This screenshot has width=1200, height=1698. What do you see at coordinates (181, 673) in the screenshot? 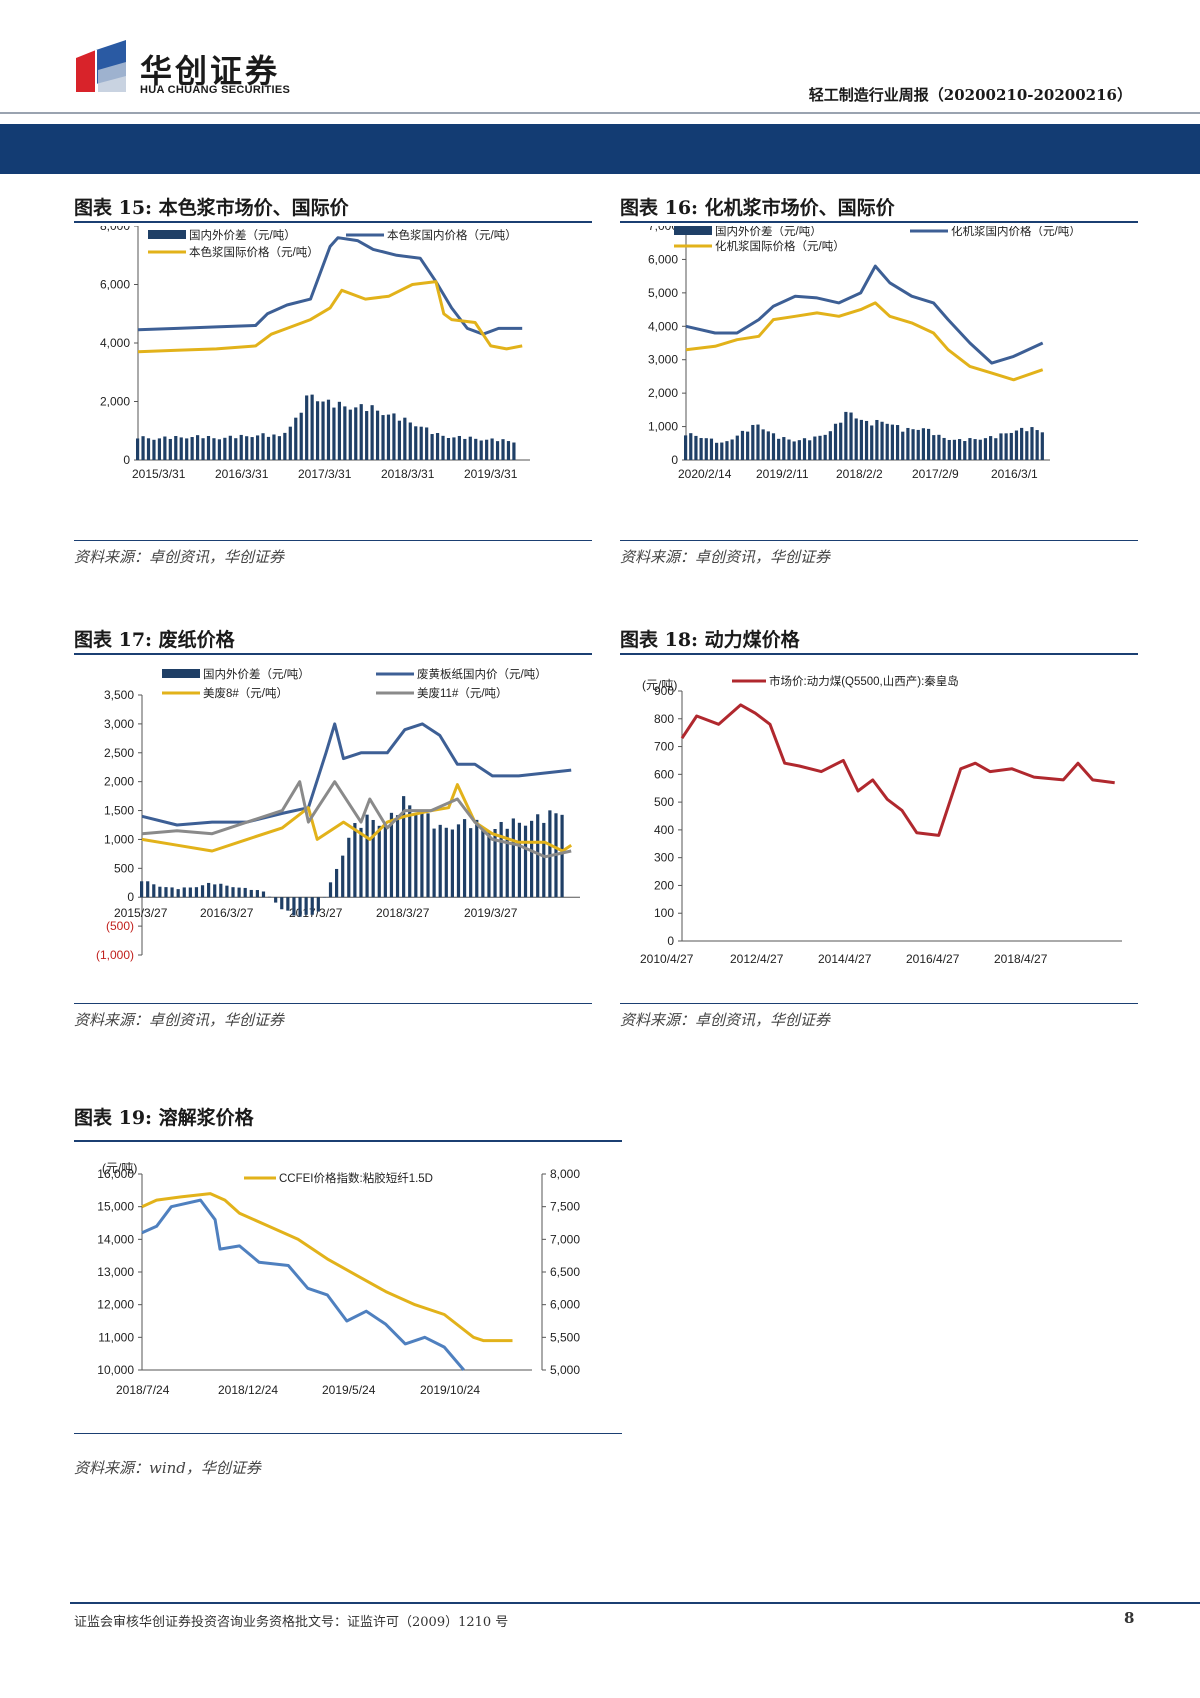
I see `legend-swatch` at bounding box center [181, 673].